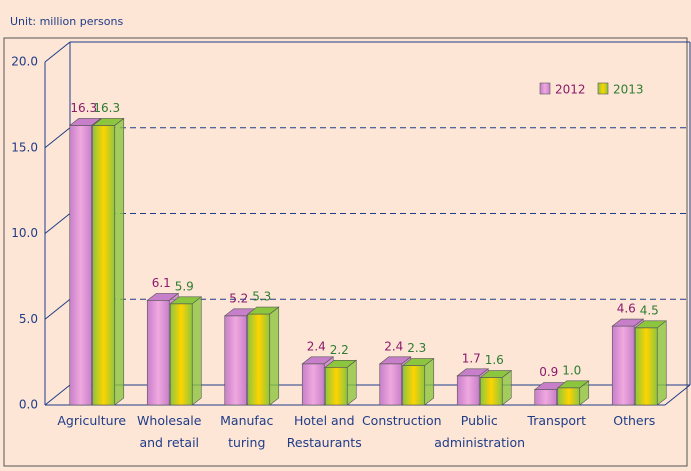 The image size is (691, 471). What do you see at coordinates (24, 62) in the screenshot?
I see `y-tick-label: 20.0` at bounding box center [24, 62].